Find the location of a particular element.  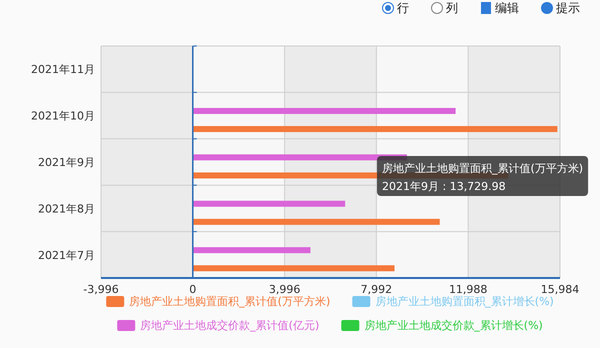

x-tick-label: 7,992 is located at coordinates (376, 289).